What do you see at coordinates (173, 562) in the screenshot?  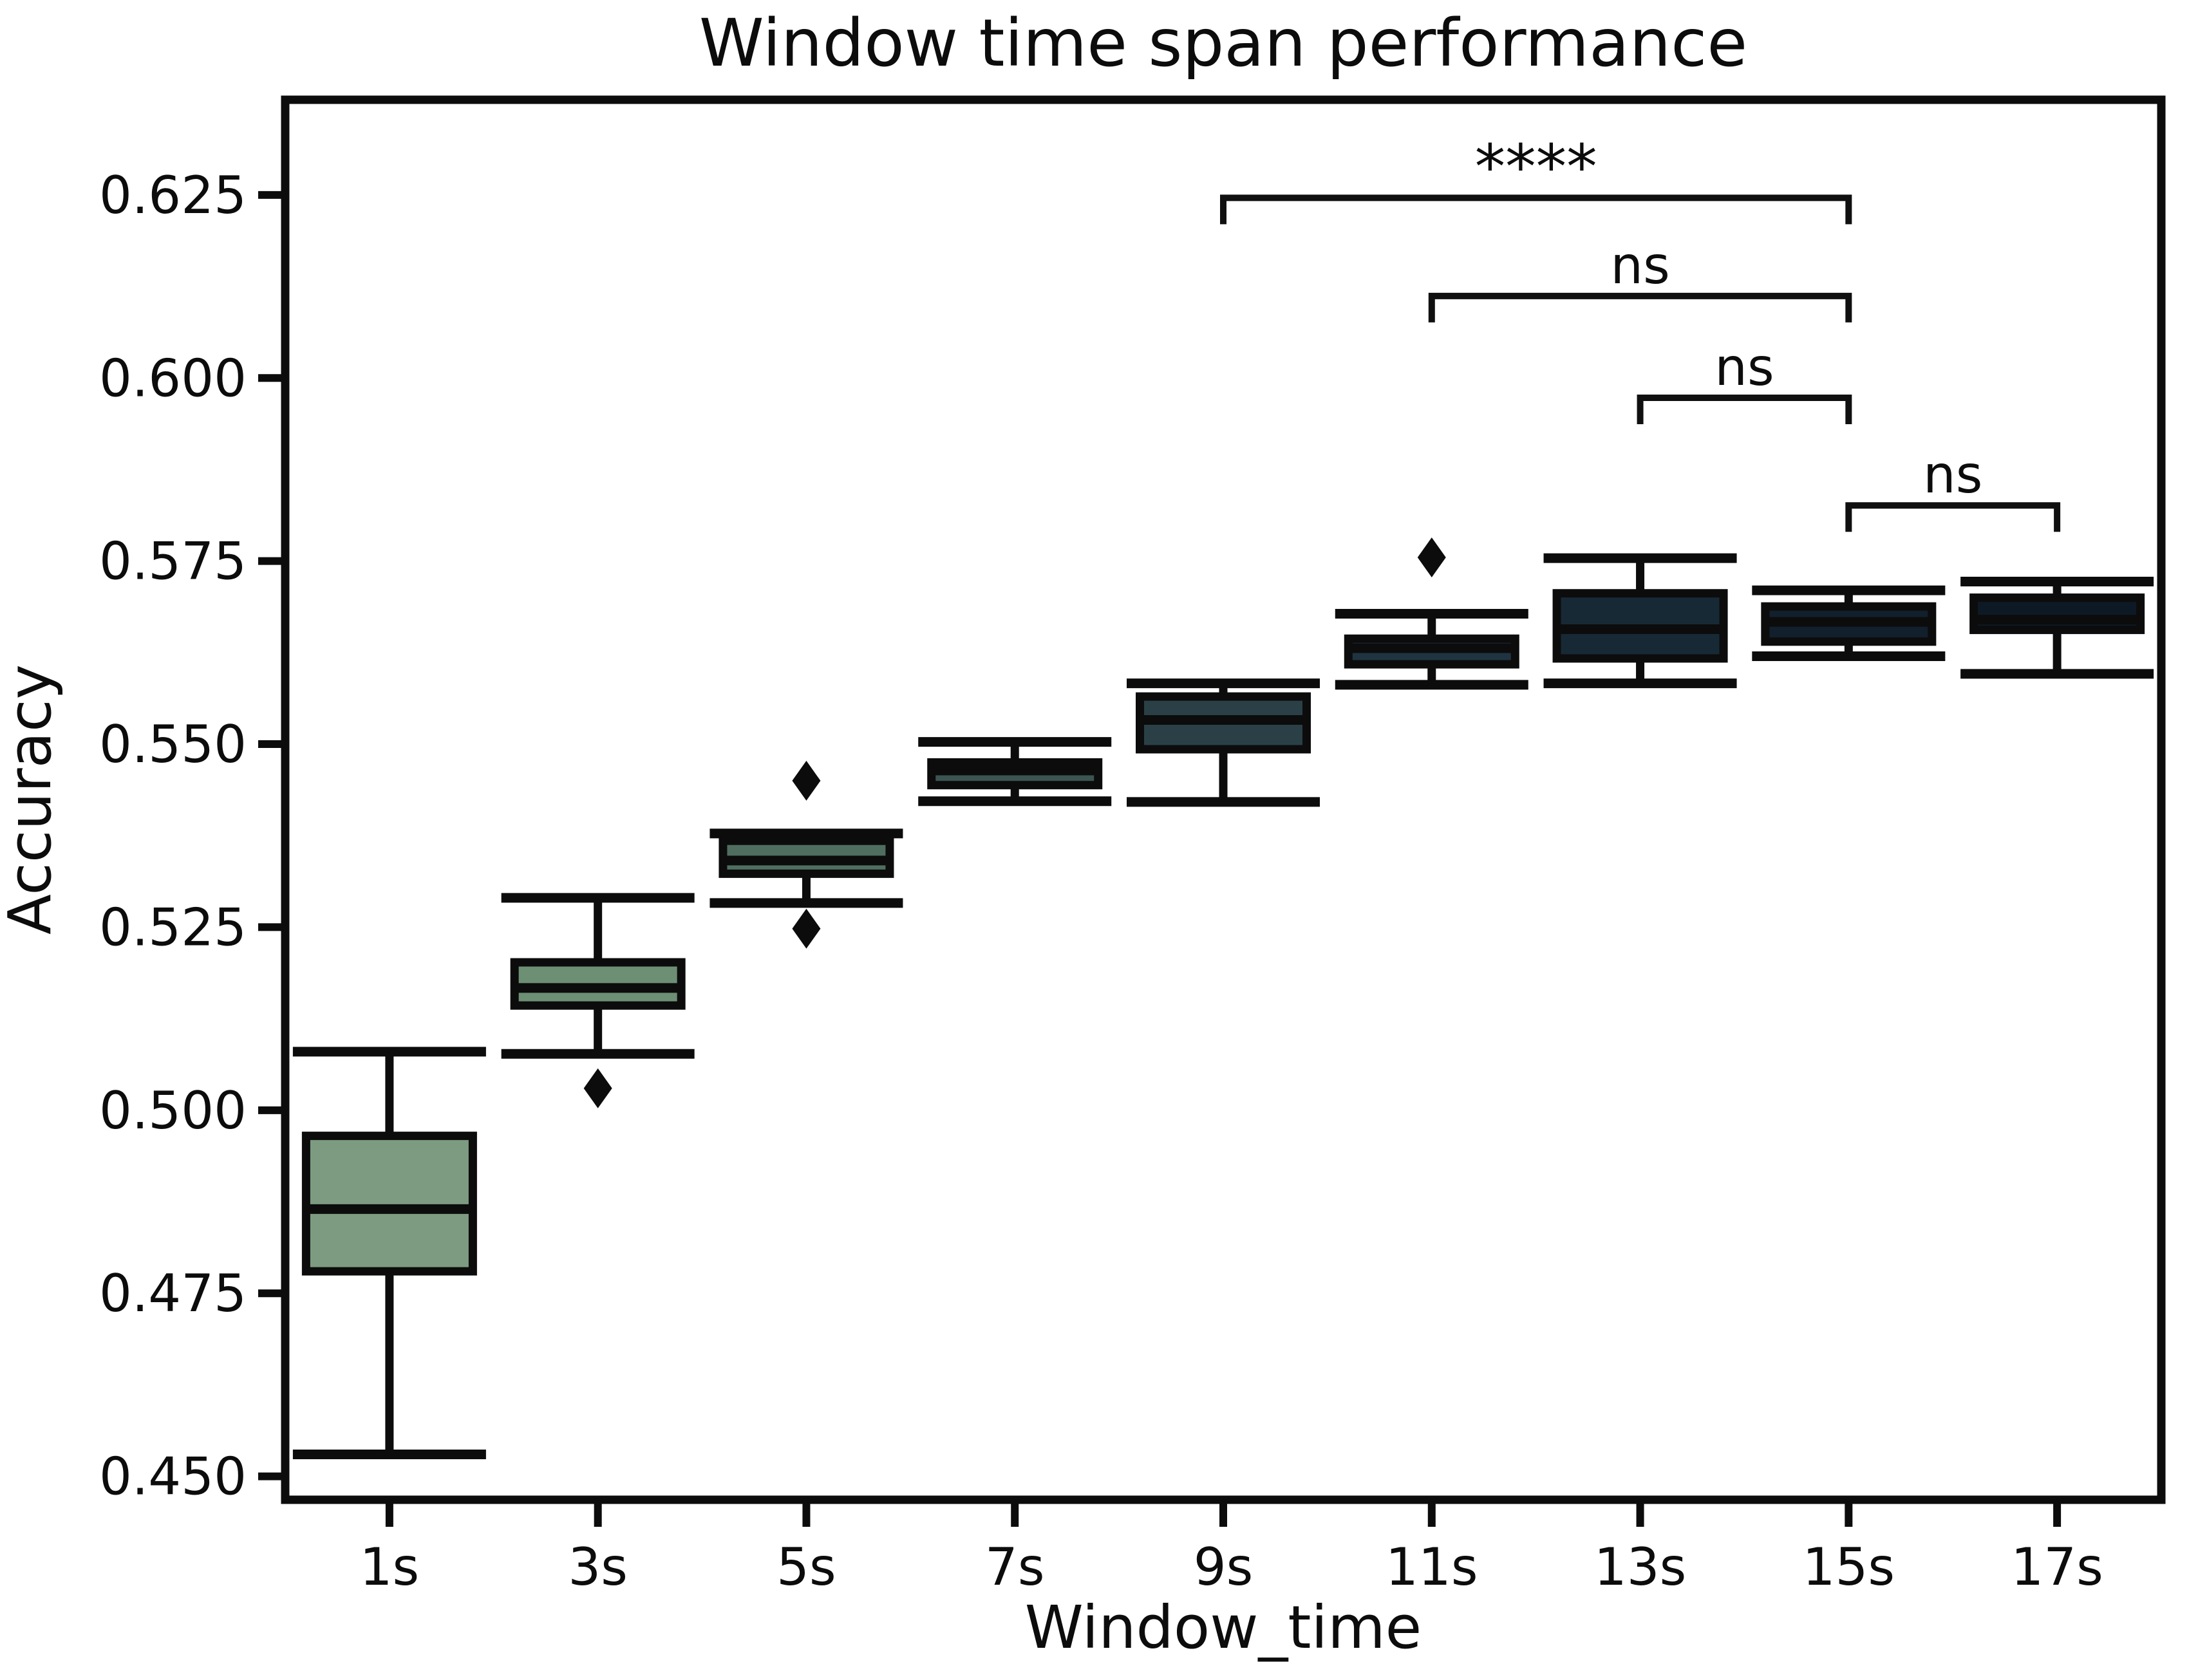 I see `y-tick-label-0.575: 0.575` at bounding box center [173, 562].